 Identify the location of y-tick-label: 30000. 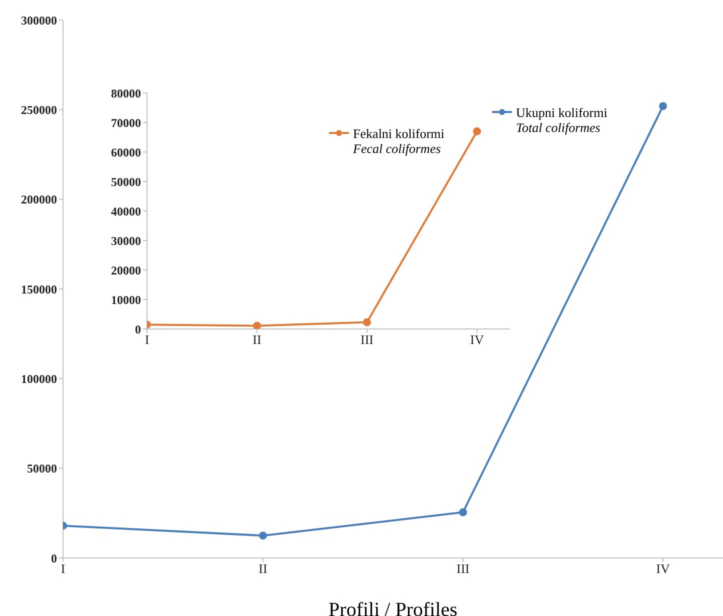
(126, 241).